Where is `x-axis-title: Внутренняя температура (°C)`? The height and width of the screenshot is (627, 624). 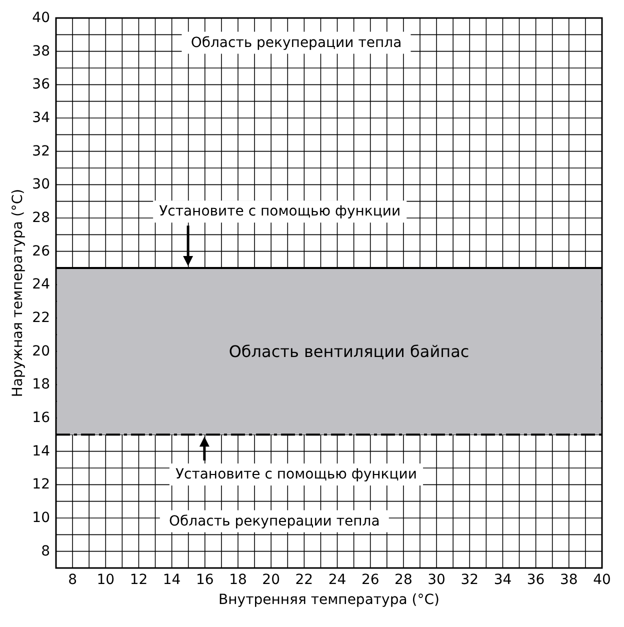
x-axis-title: Внутренняя температура (°C) is located at coordinates (329, 600).